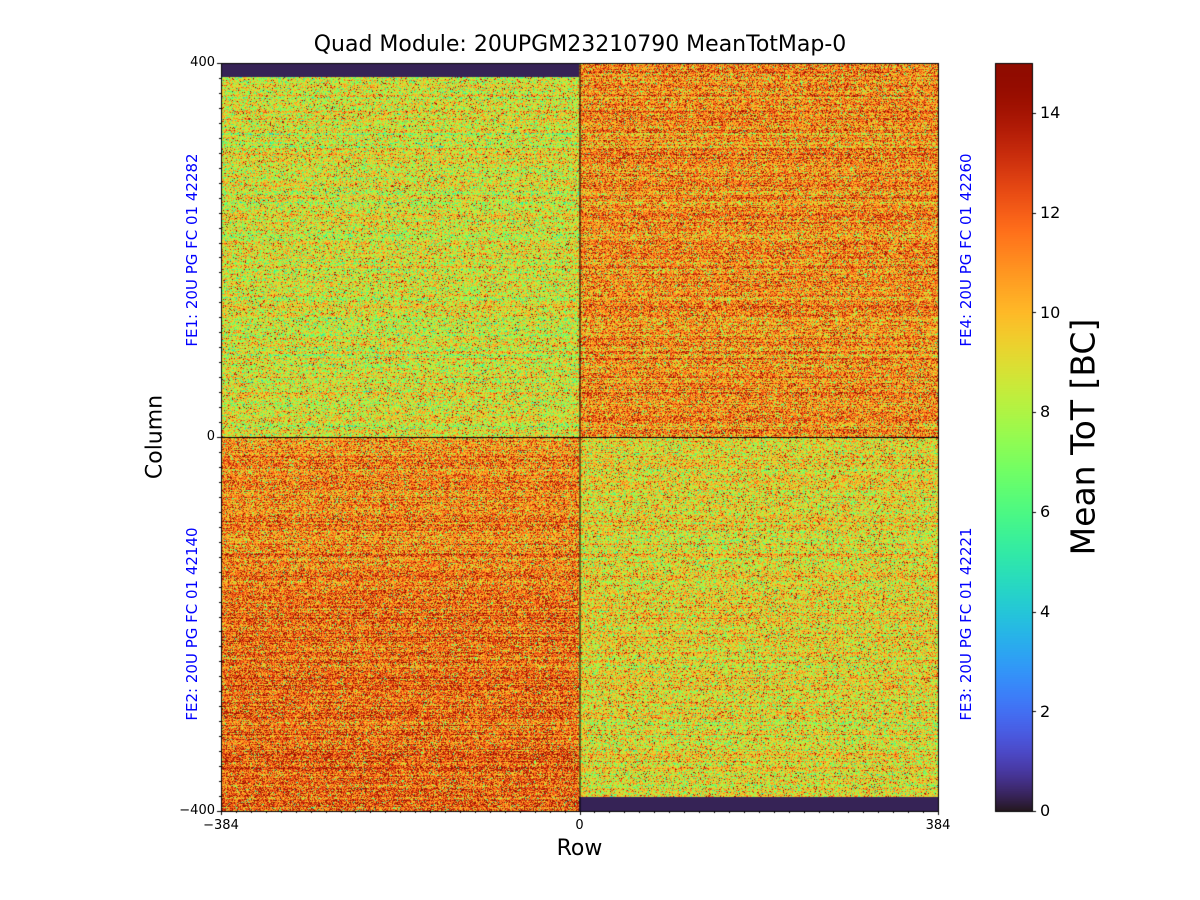 Image resolution: width=1200 pixels, height=900 pixels. Describe the element at coordinates (579, 848) in the screenshot. I see `x-axis-label: Row` at that location.